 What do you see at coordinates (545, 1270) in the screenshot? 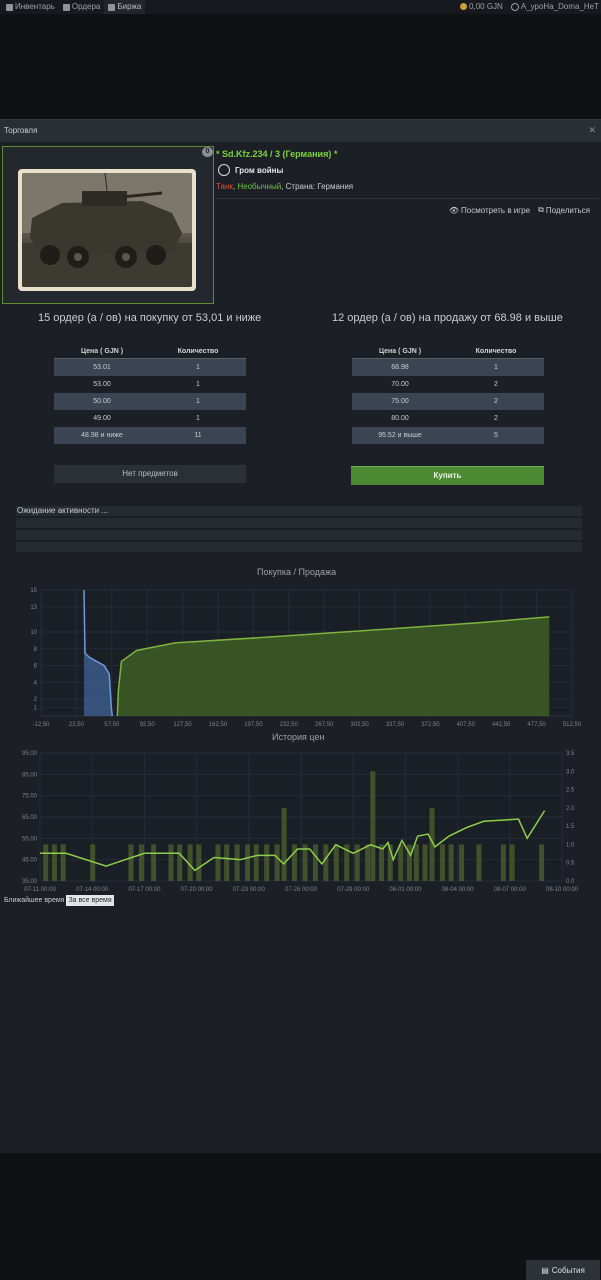
I see `events-icon: ▤` at bounding box center [545, 1270].